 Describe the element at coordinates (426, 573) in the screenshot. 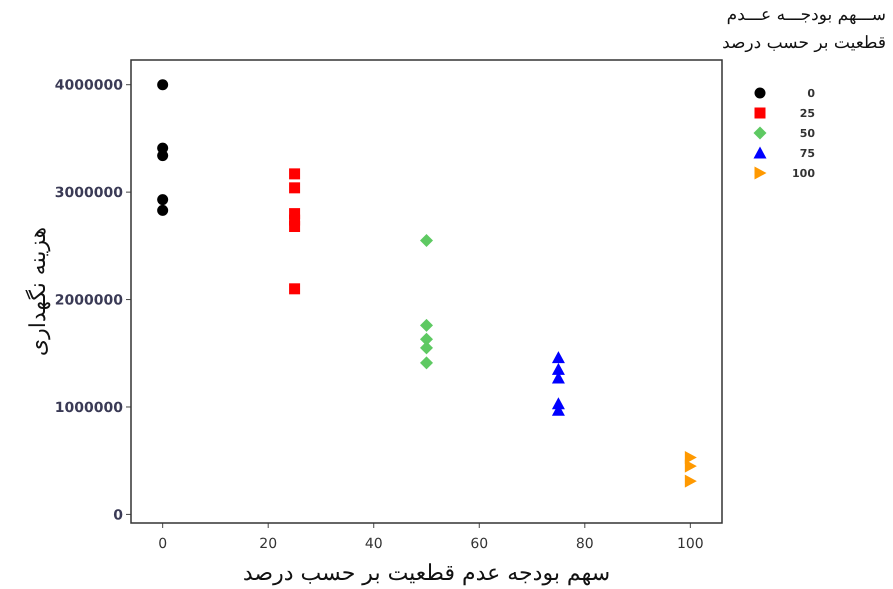

I see `x-axis-title: سهم بودجه عدم قطعیت بر حسب درصد` at that location.